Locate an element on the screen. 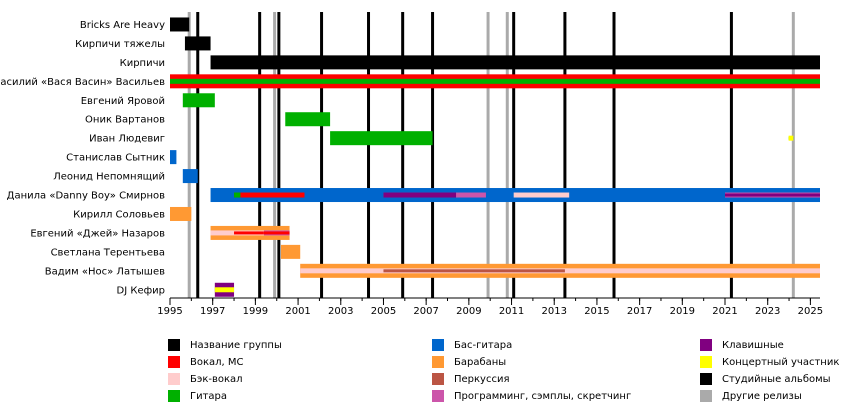  member-label: Евгений Яровой is located at coordinates (123, 101).